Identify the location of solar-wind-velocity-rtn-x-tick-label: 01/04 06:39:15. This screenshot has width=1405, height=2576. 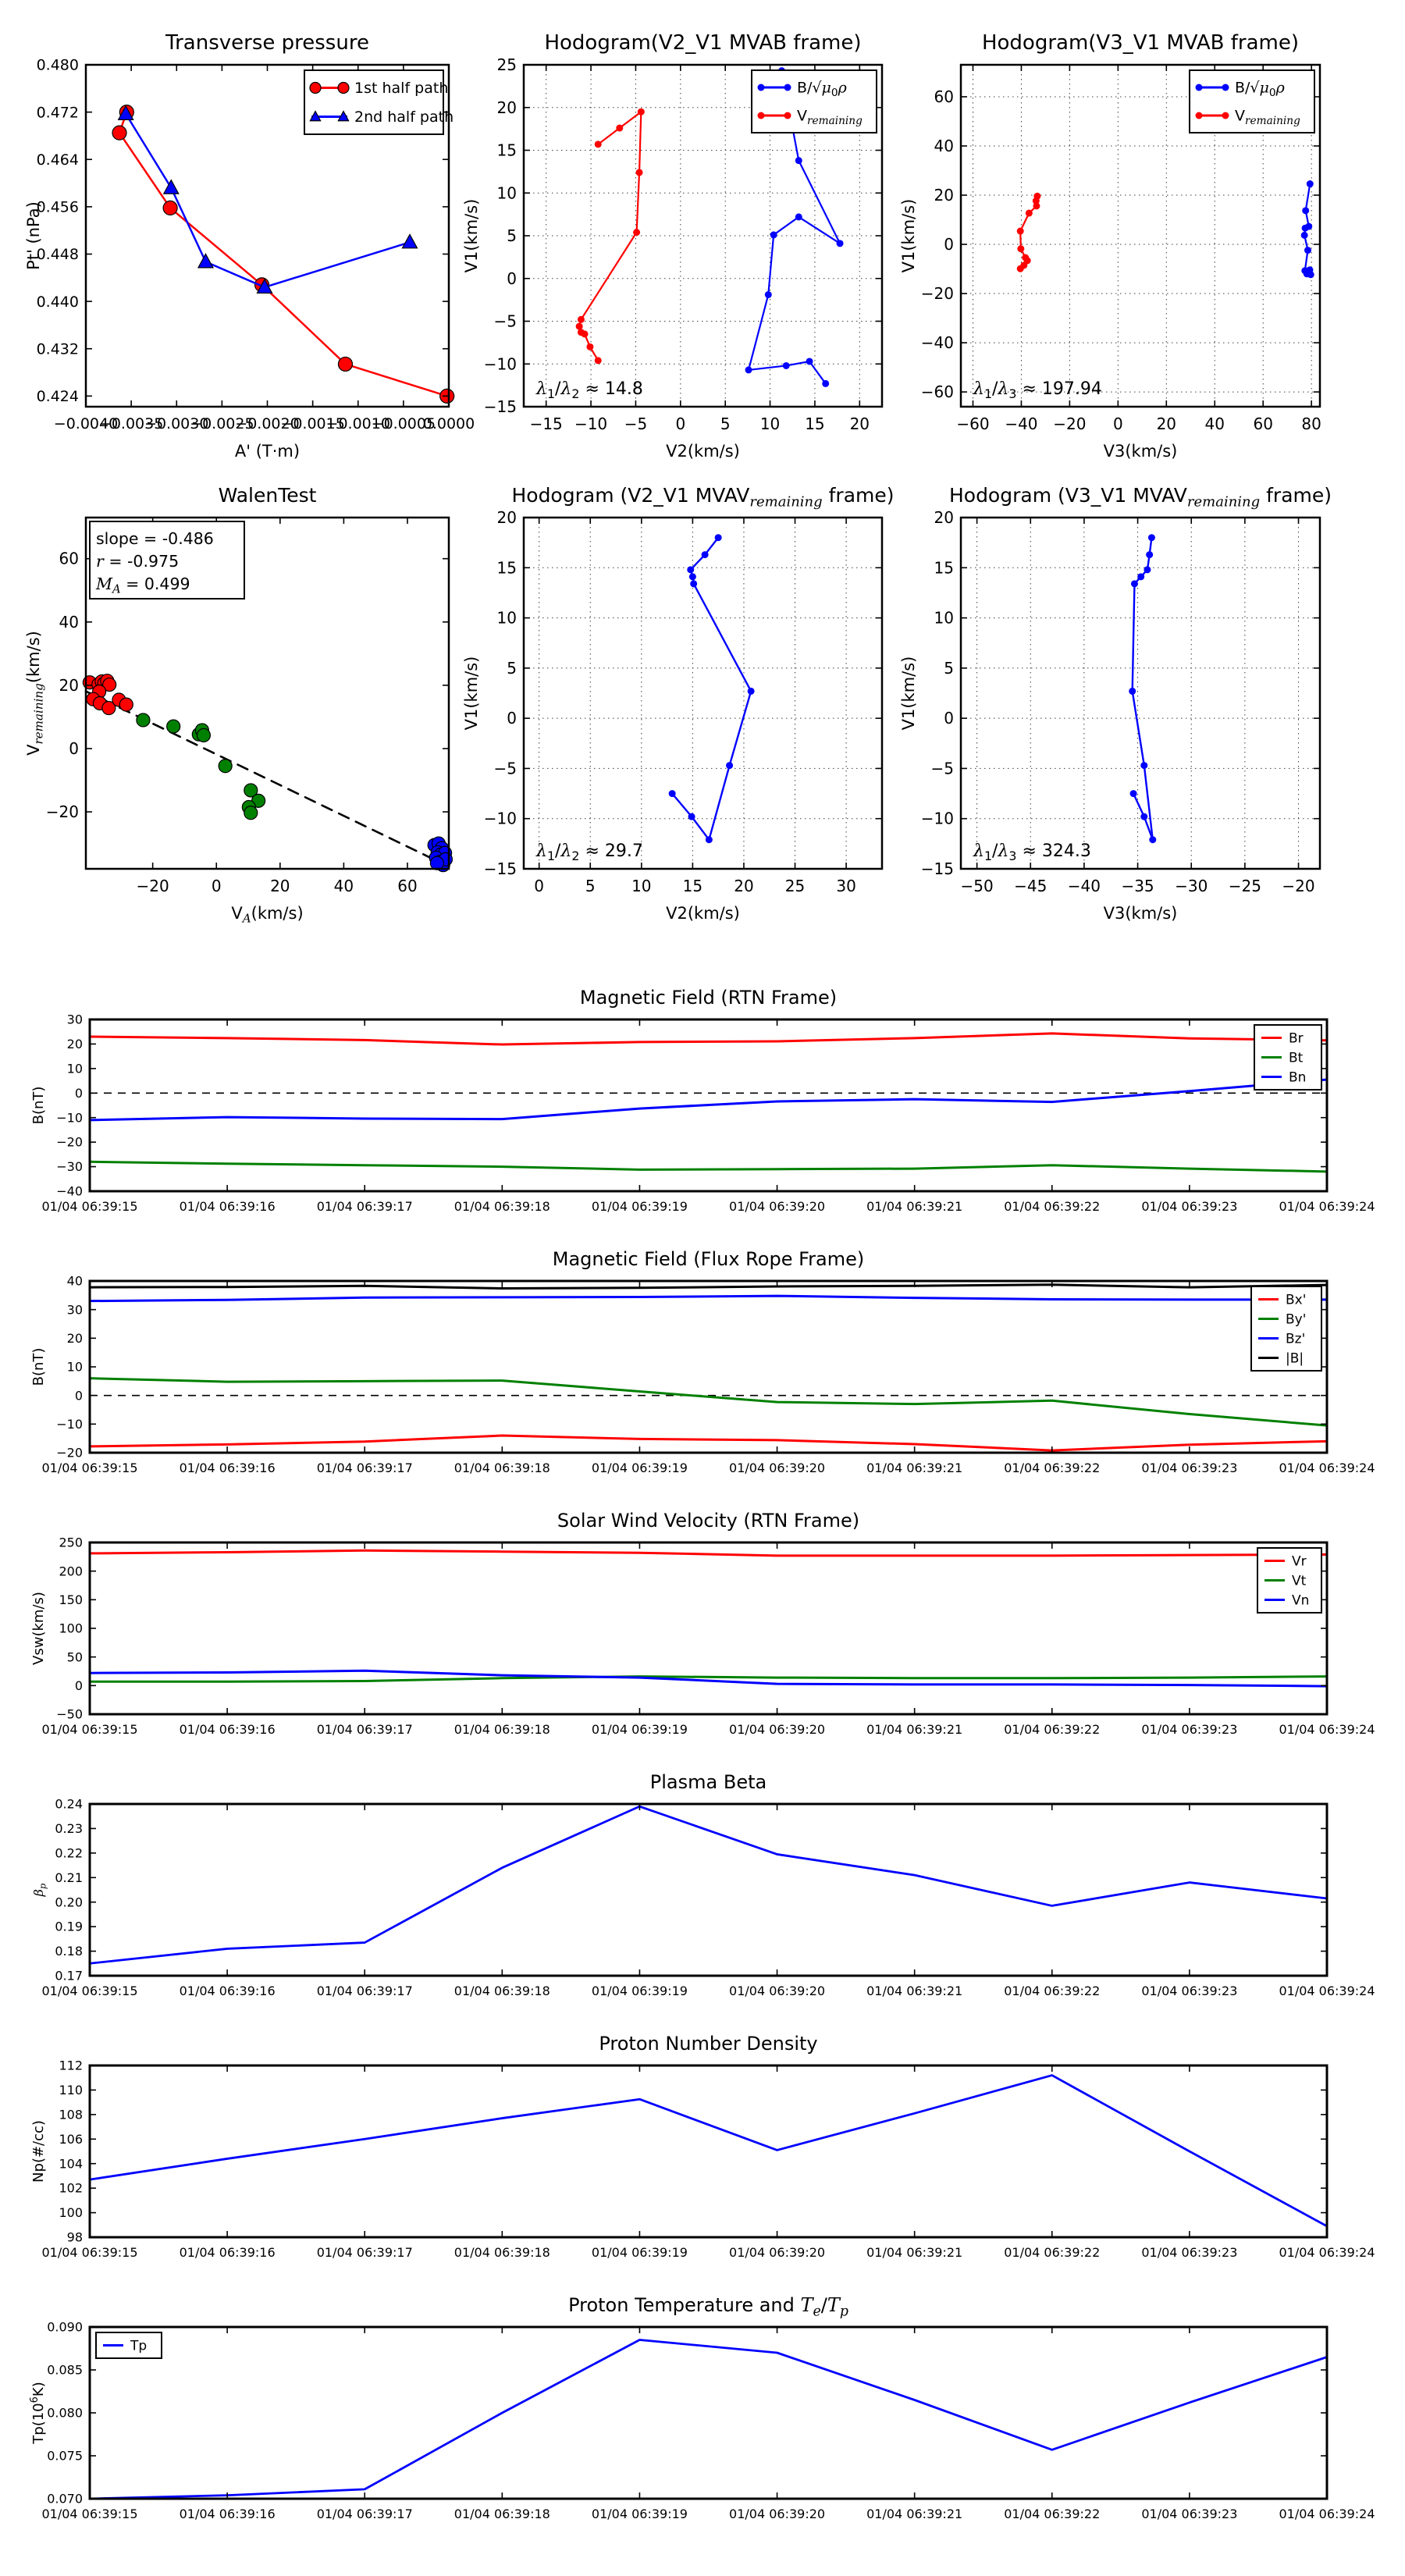
(89, 1729).